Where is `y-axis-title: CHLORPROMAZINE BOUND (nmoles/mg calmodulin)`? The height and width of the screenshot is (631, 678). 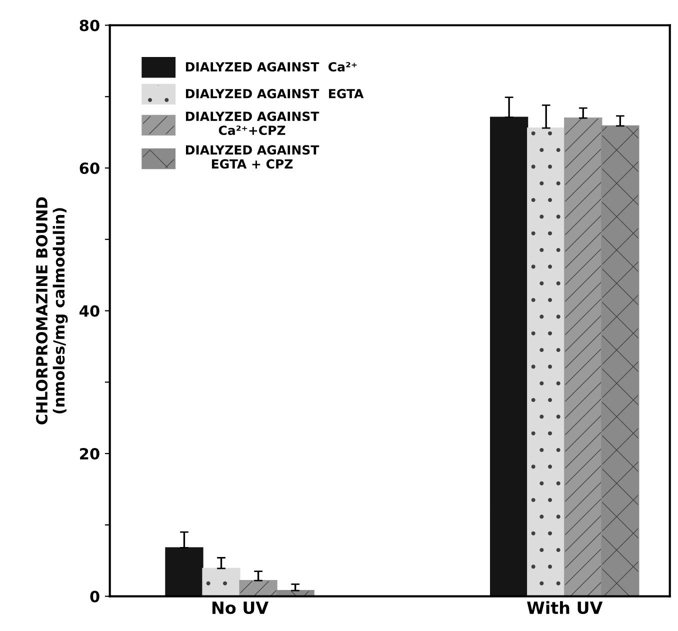 y-axis-title: CHLORPROMAZINE BOUND (nmoles/mg calmodulin) is located at coordinates (52, 310).